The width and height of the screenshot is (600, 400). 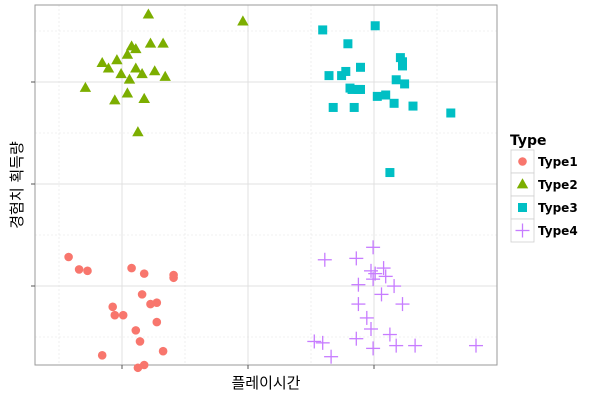 What do you see at coordinates (528, 141) in the screenshot?
I see `legend-title: Type` at bounding box center [528, 141].